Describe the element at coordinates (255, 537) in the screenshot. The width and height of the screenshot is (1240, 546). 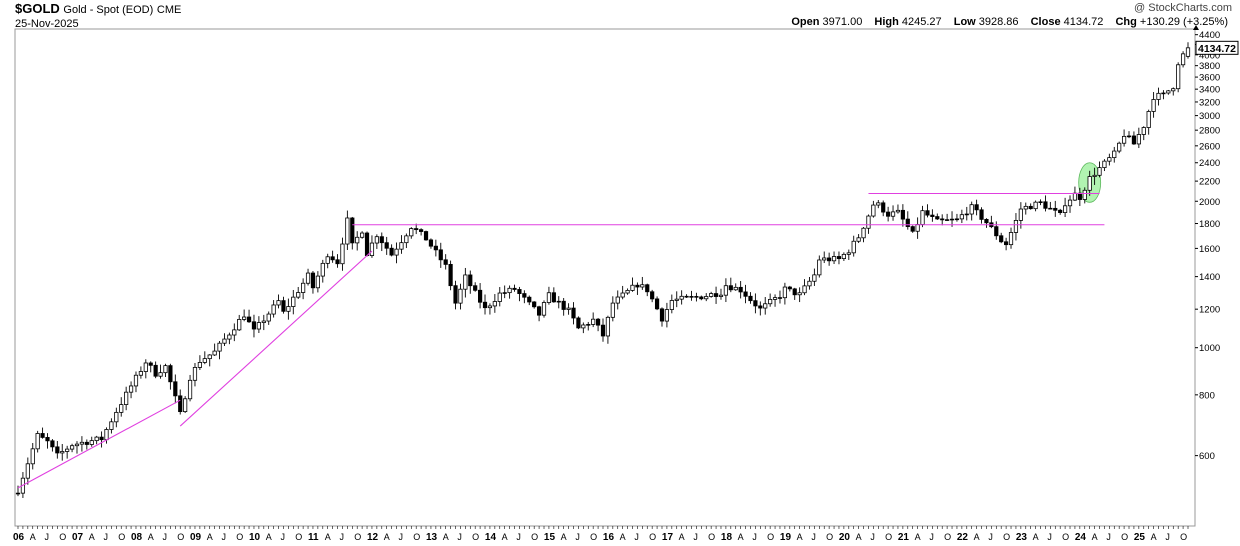
I see `x-year-label: 10` at that location.